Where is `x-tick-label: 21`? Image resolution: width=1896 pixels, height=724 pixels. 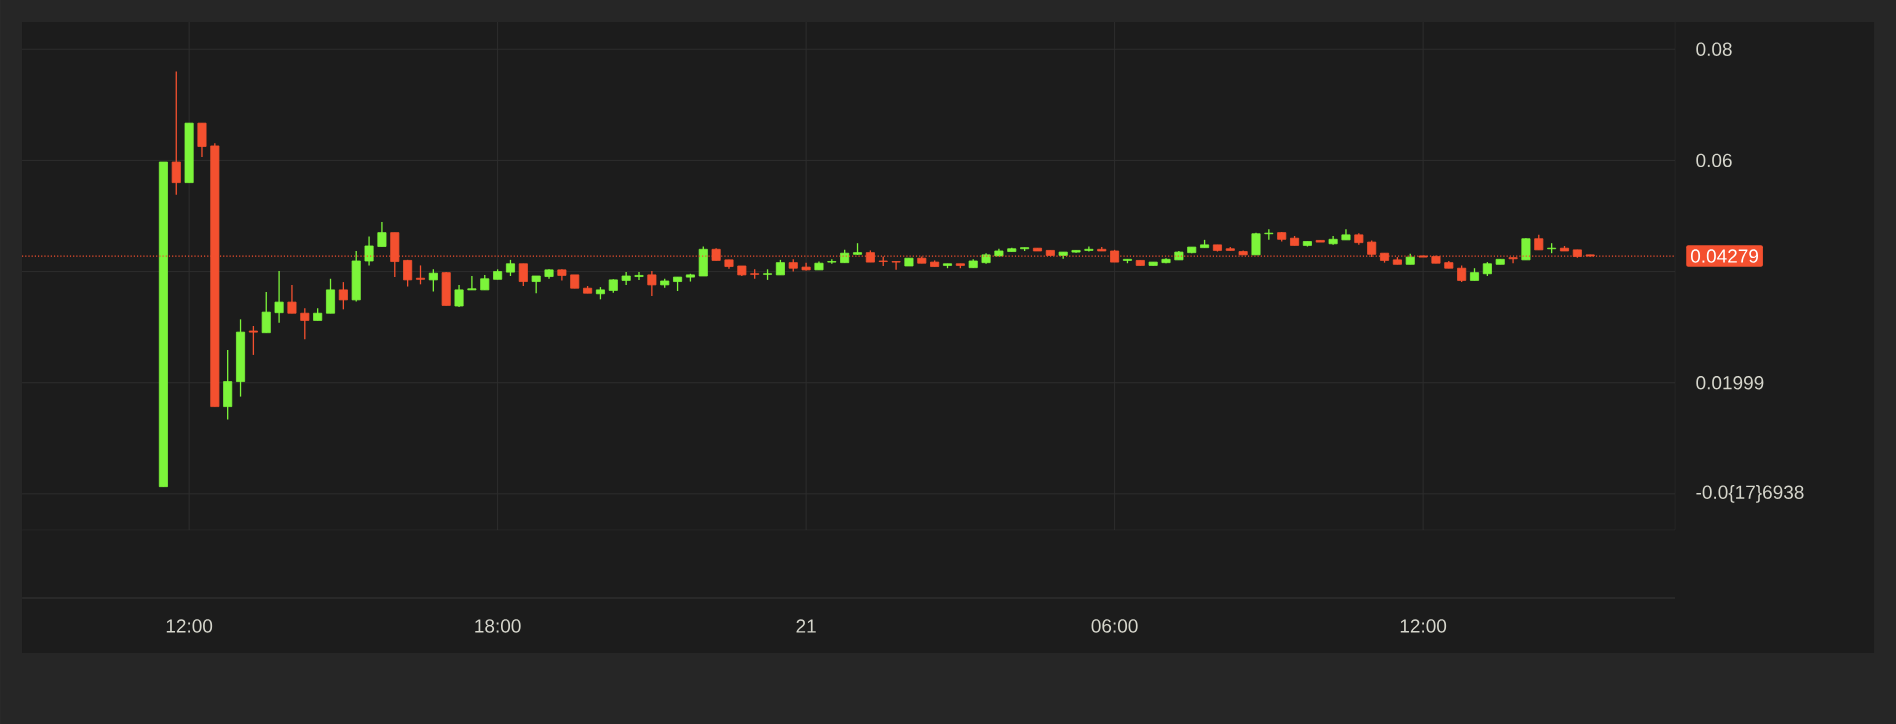 x-tick-label: 21 is located at coordinates (806, 626).